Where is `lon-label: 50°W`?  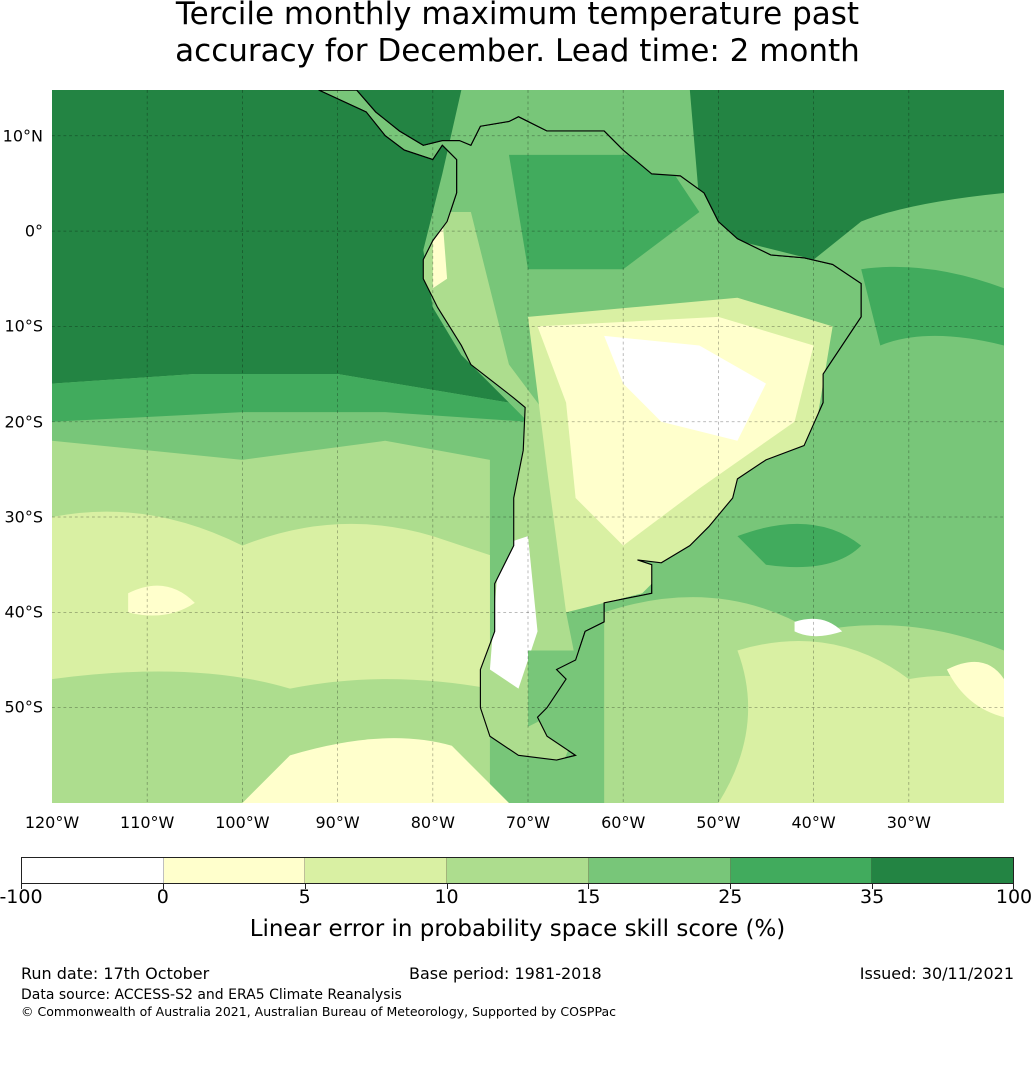 lon-label: 50°W is located at coordinates (718, 822).